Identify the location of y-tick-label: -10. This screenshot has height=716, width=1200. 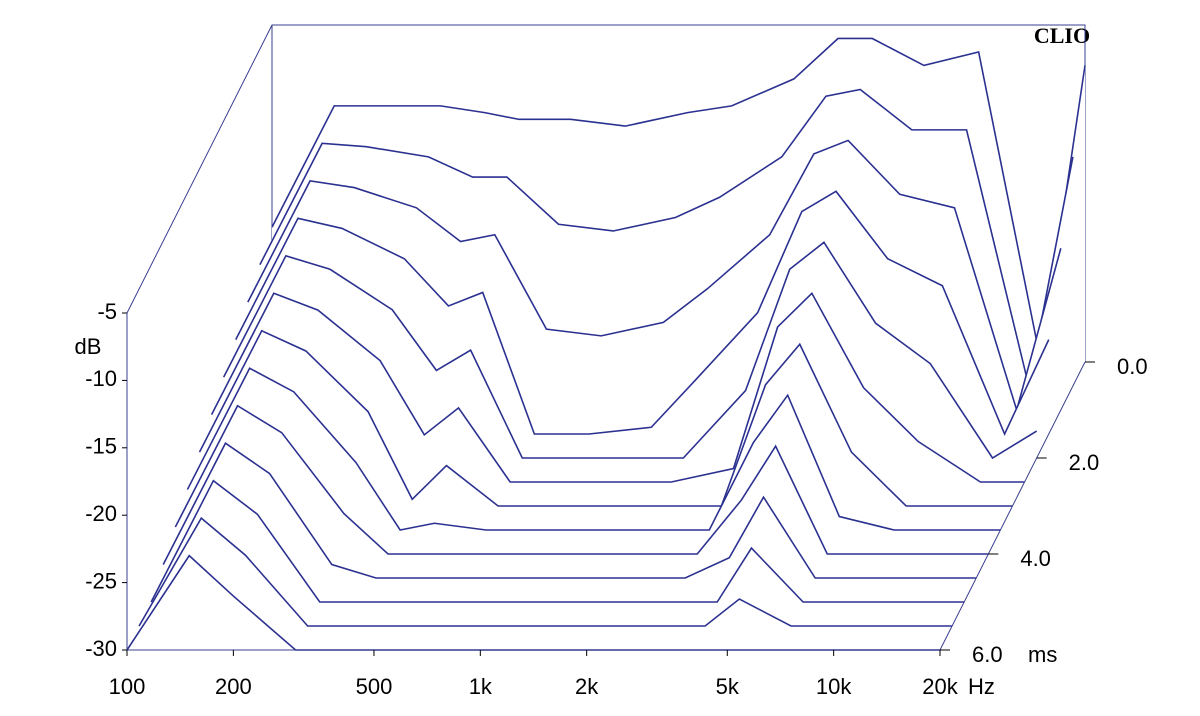
(101, 378).